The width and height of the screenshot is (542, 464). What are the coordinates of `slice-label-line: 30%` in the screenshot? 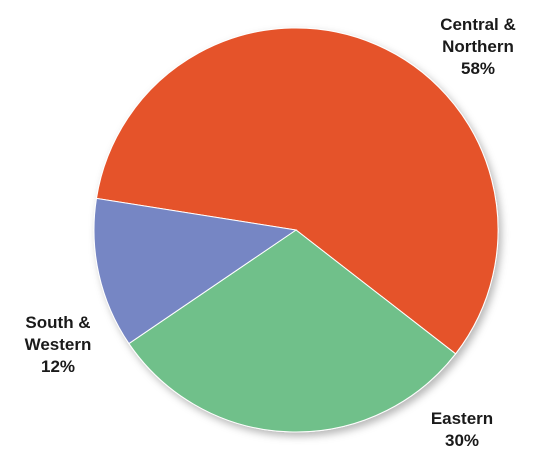 It's located at (462, 440).